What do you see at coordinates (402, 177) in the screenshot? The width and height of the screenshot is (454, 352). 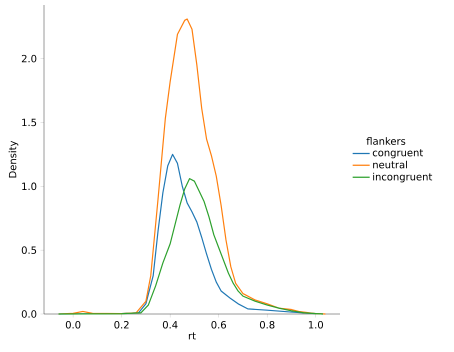 I see `legend-label: incongruent` at bounding box center [402, 177].